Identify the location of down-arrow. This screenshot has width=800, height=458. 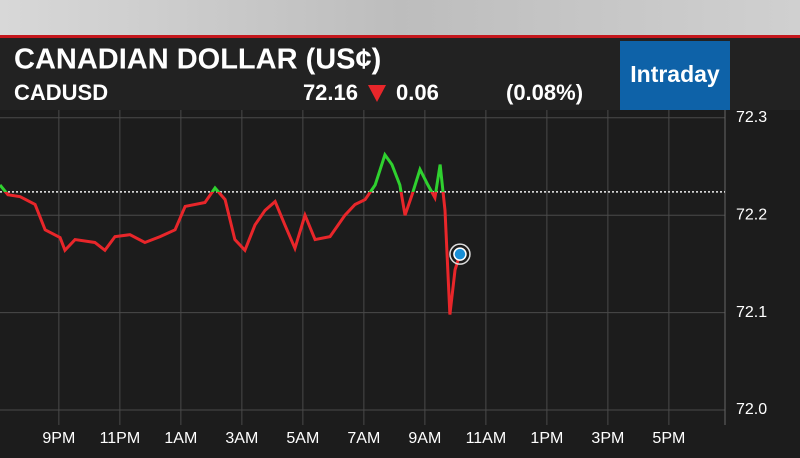
(377, 93).